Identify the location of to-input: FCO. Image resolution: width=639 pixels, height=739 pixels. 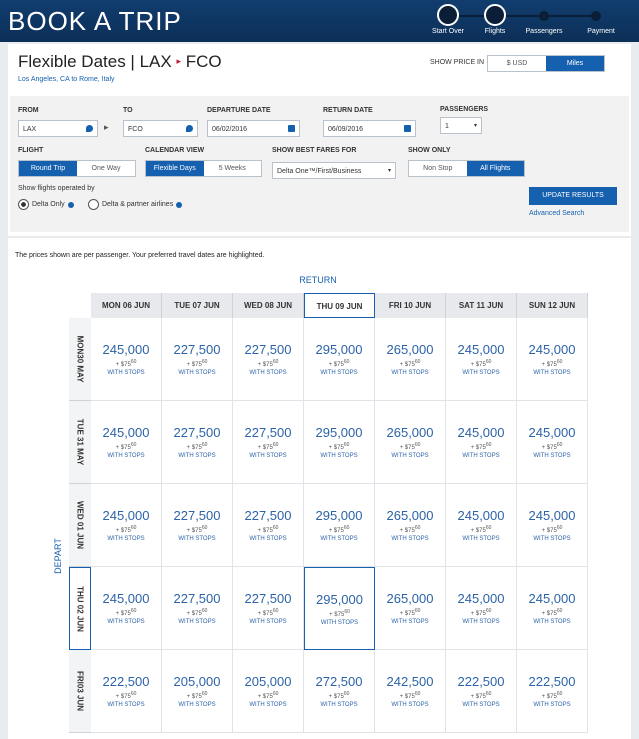
(160, 128).